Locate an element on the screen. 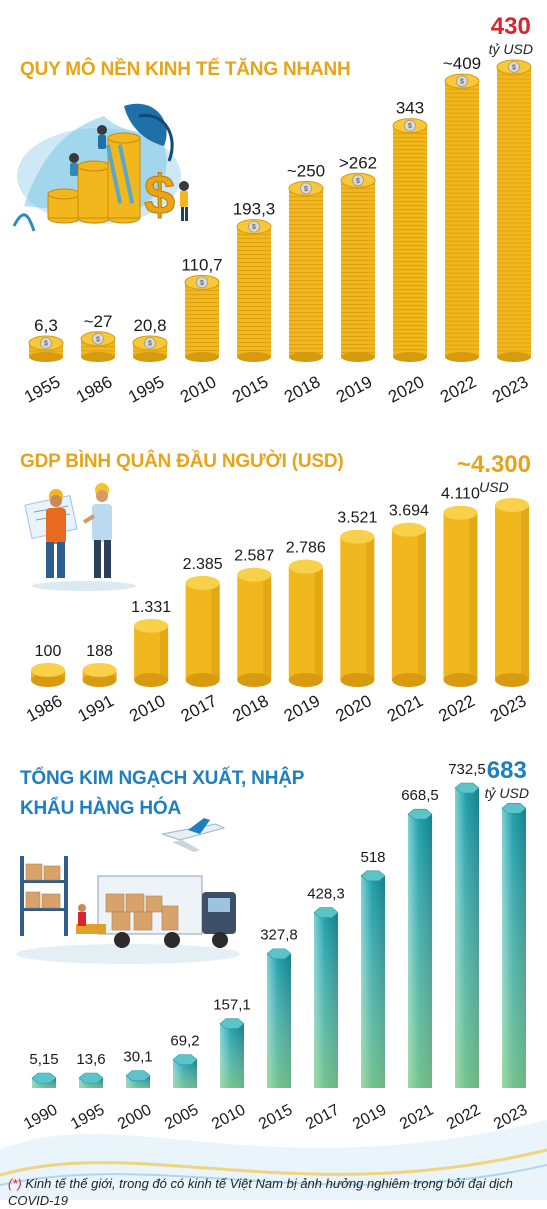  total-callout: 430 tỷ USD is located at coordinates (511, 36).